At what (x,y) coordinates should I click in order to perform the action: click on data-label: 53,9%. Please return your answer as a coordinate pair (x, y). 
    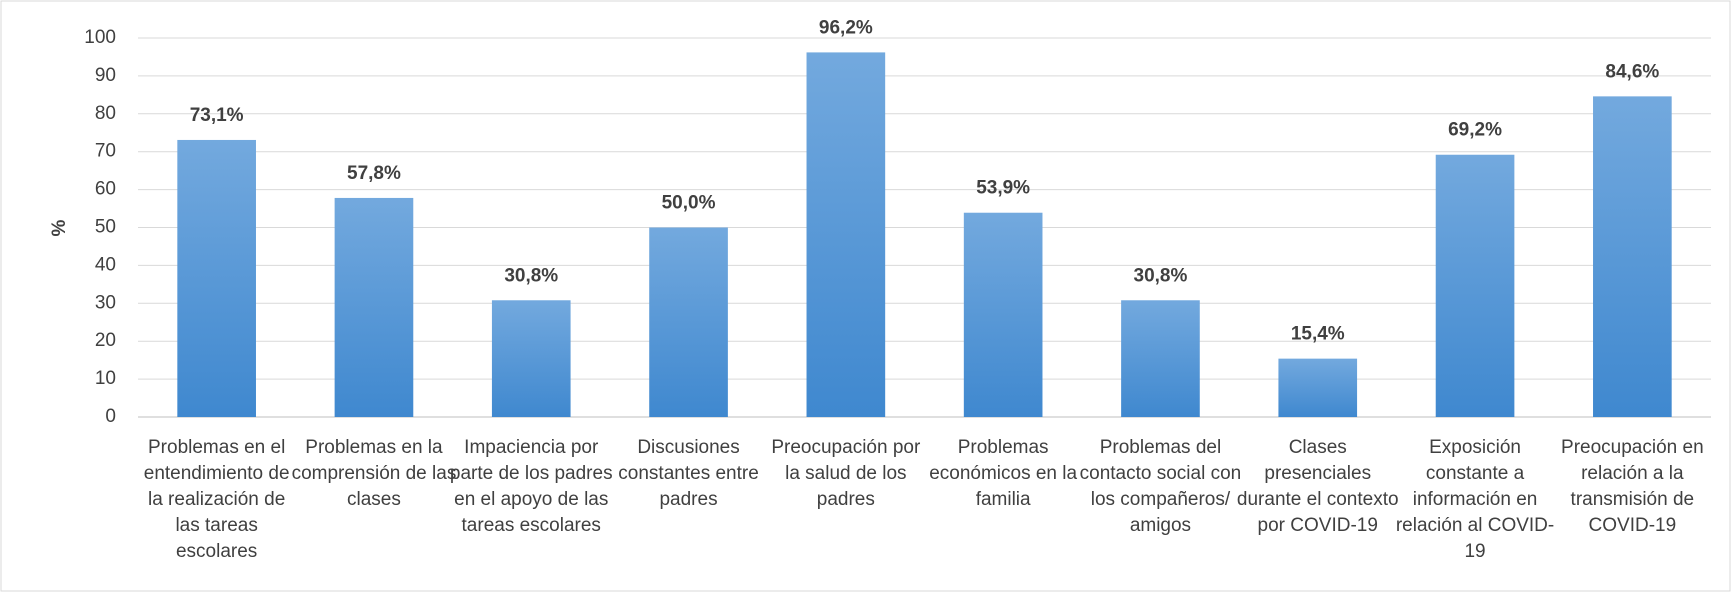
    Looking at the image, I should click on (1003, 188).